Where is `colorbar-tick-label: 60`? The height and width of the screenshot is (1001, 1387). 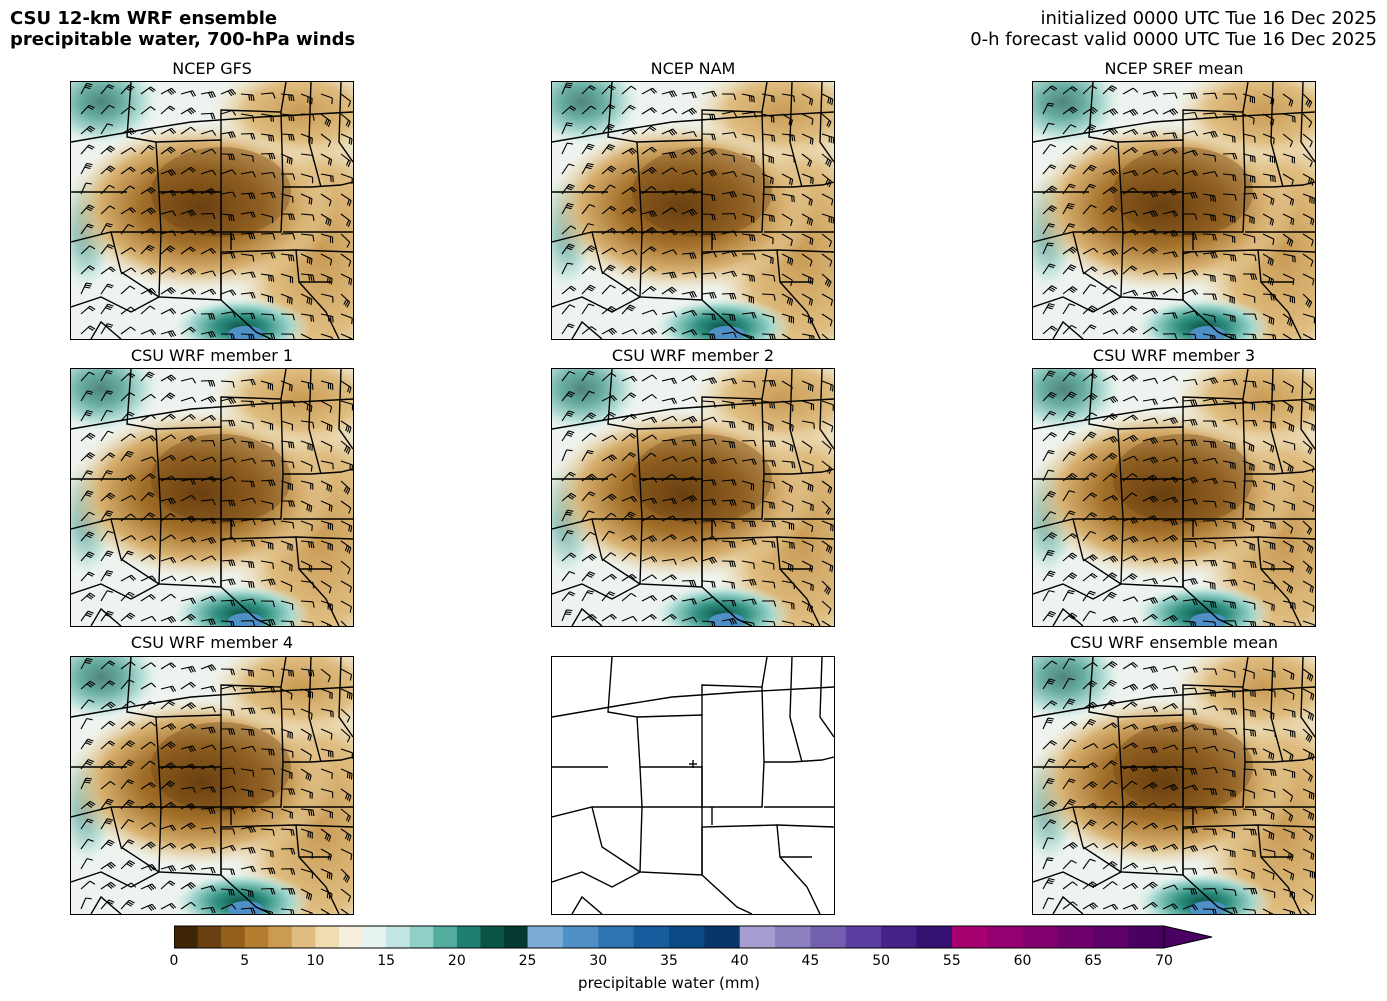
colorbar-tick-label: 60 is located at coordinates (1022, 961).